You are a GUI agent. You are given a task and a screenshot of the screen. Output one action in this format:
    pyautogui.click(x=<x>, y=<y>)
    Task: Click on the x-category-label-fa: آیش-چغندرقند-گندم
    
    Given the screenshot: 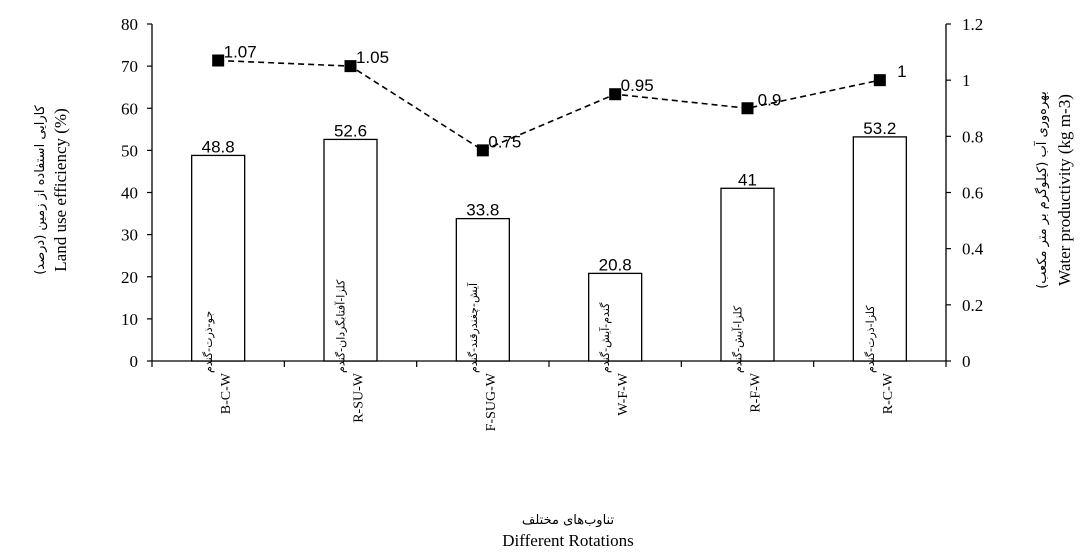 What is the action you would take?
    pyautogui.click(x=473, y=327)
    